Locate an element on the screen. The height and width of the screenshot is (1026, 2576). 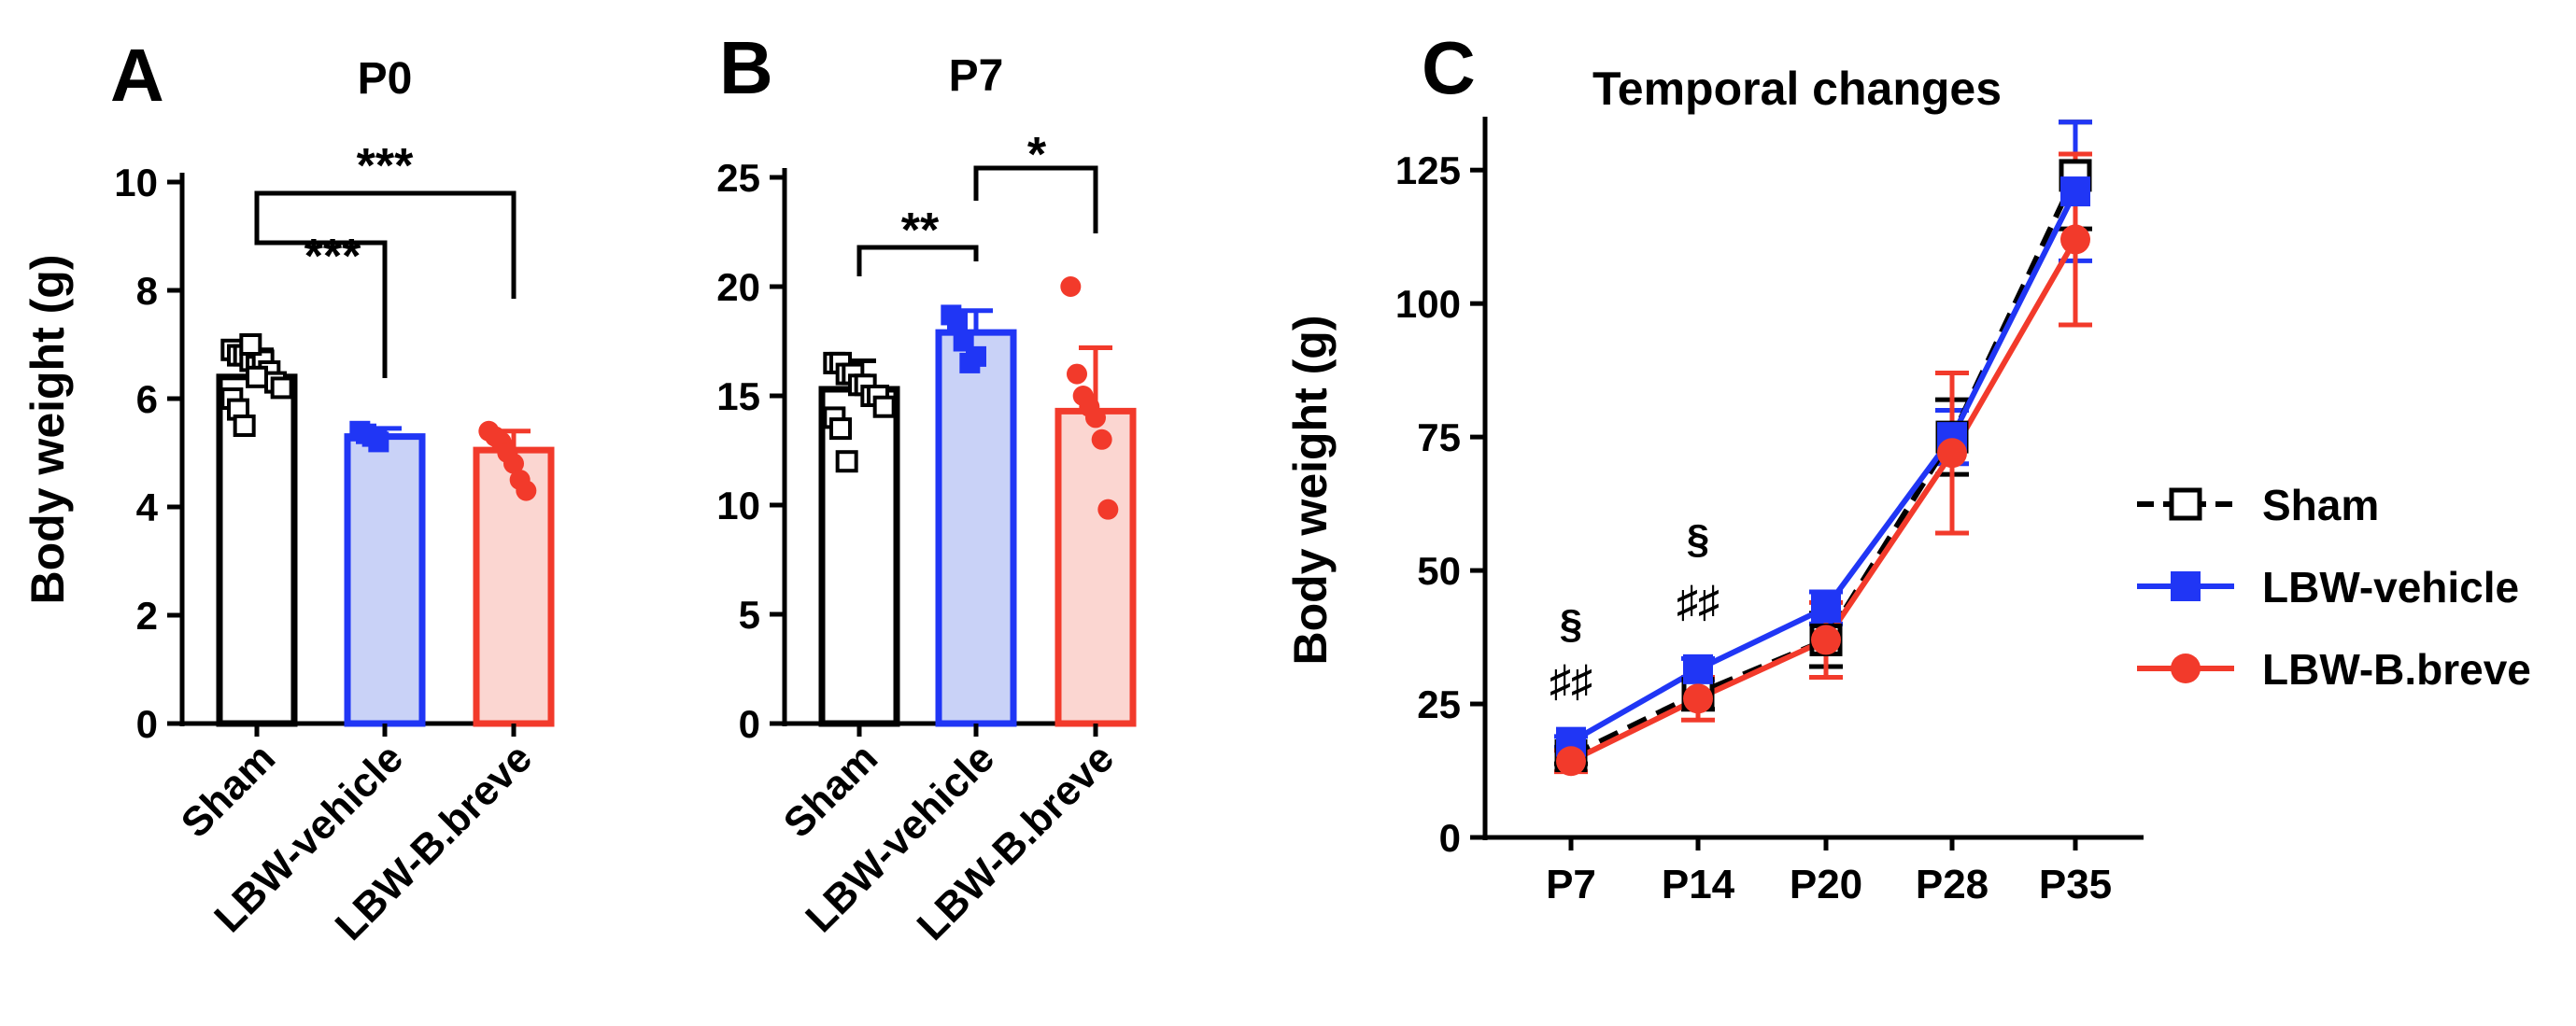
legend-marker-sham is located at coordinates (2185, 504).